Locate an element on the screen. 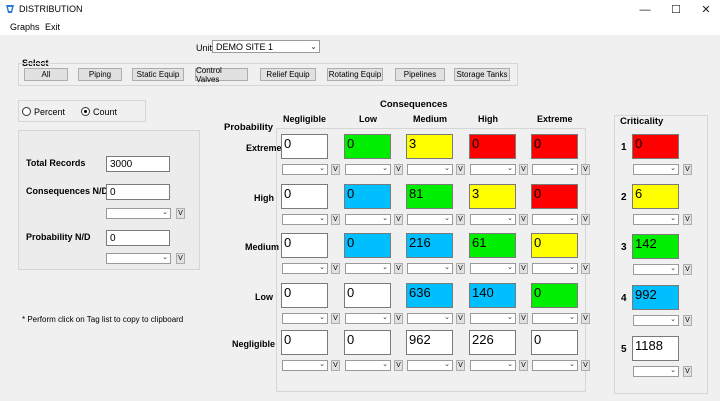 This screenshot has height=401, width=720. matrix-cell-high-negligible: 0 is located at coordinates (304, 196).